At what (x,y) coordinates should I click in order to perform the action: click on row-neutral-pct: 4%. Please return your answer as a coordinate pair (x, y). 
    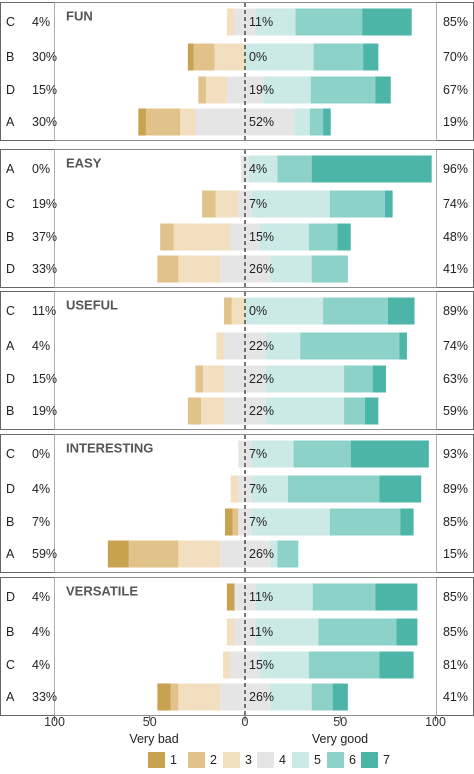
    Looking at the image, I should click on (258, 169).